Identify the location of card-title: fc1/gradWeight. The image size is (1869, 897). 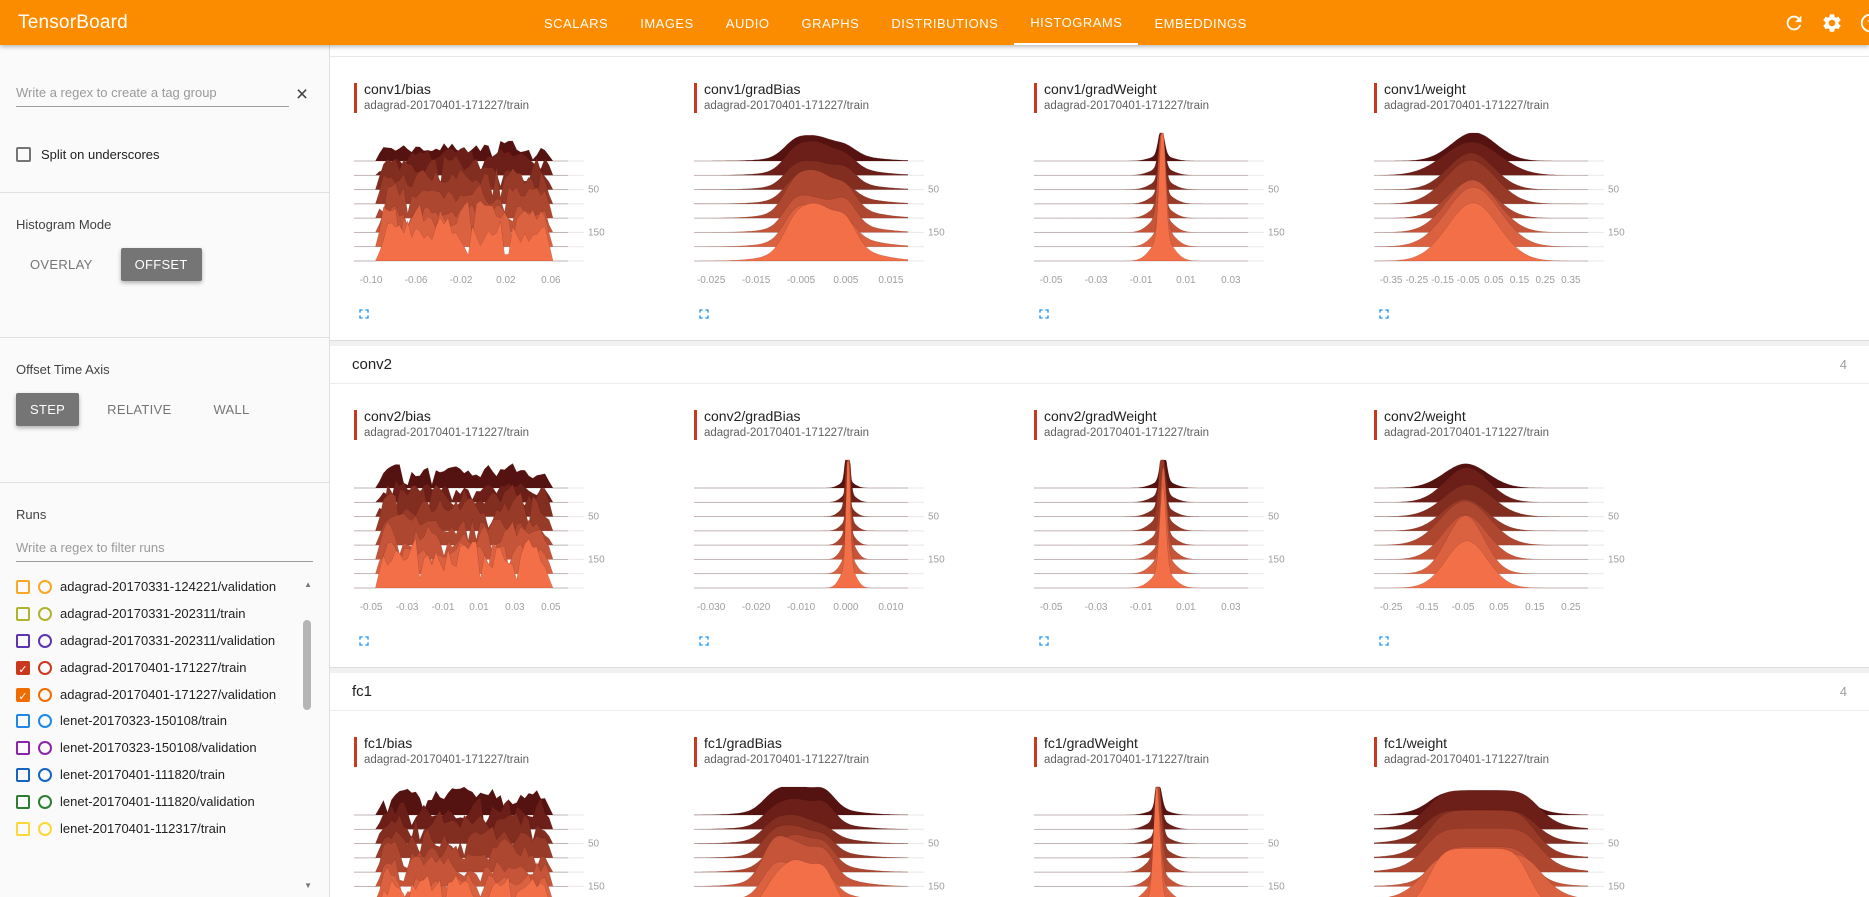
(1091, 743).